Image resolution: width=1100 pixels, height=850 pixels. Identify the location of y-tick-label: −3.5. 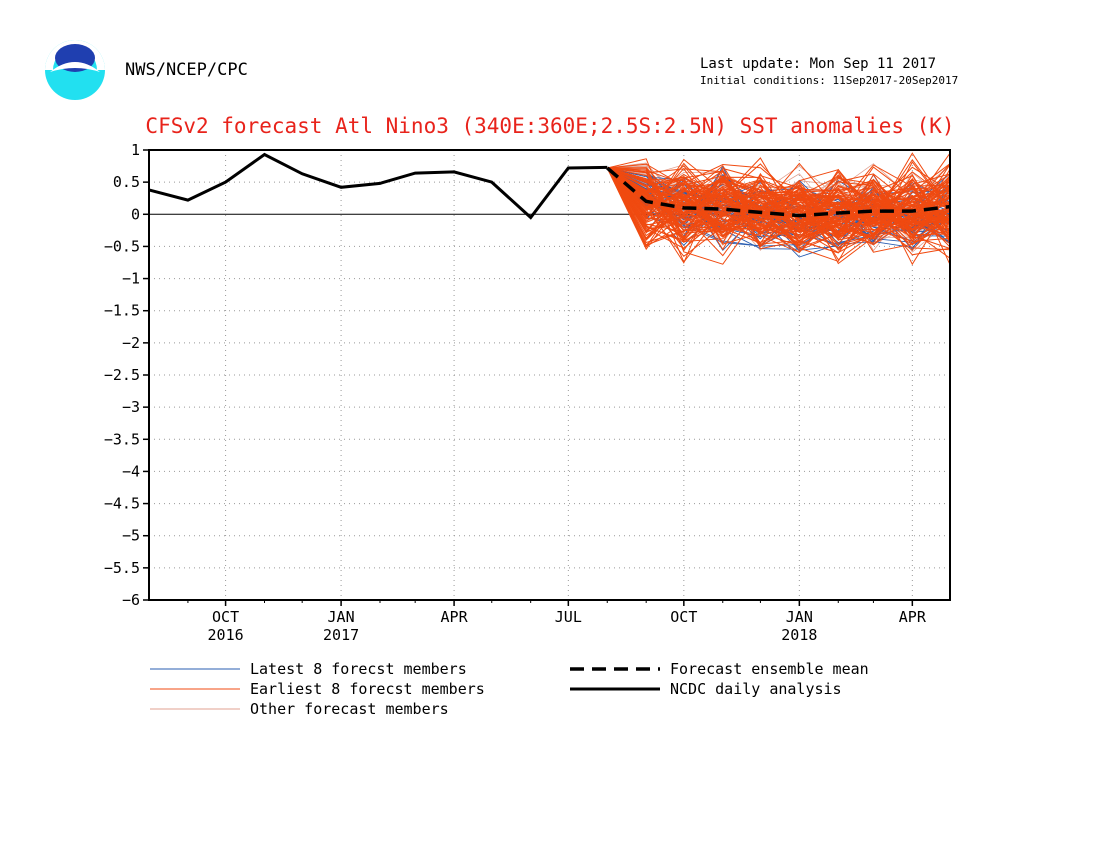
(122, 439).